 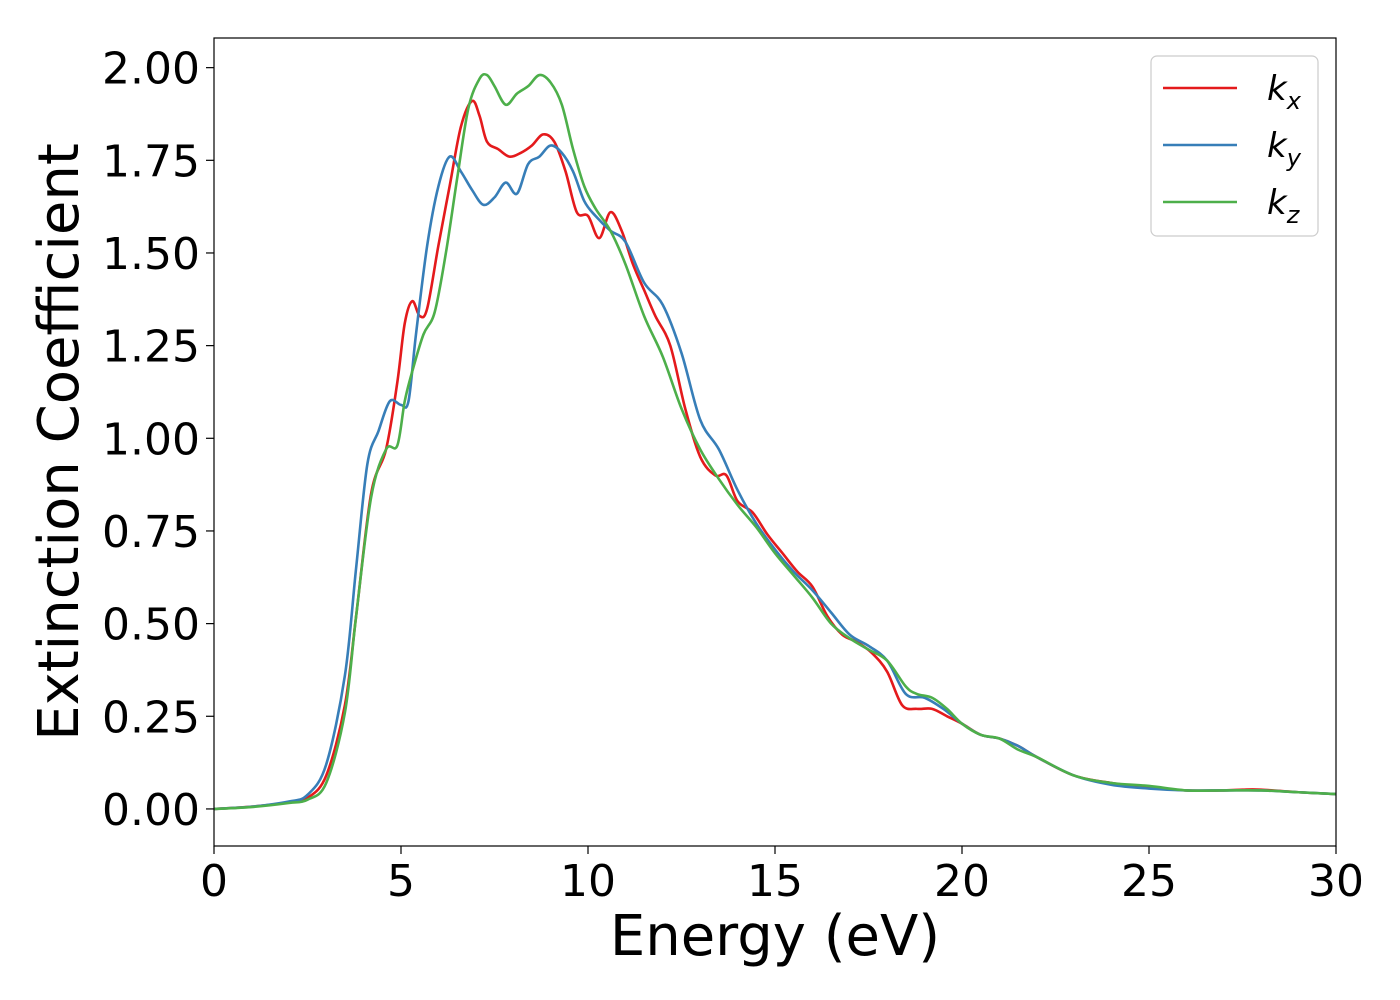 What do you see at coordinates (59, 442) in the screenshot?
I see `y-axis-label: Extinction Coefficient` at bounding box center [59, 442].